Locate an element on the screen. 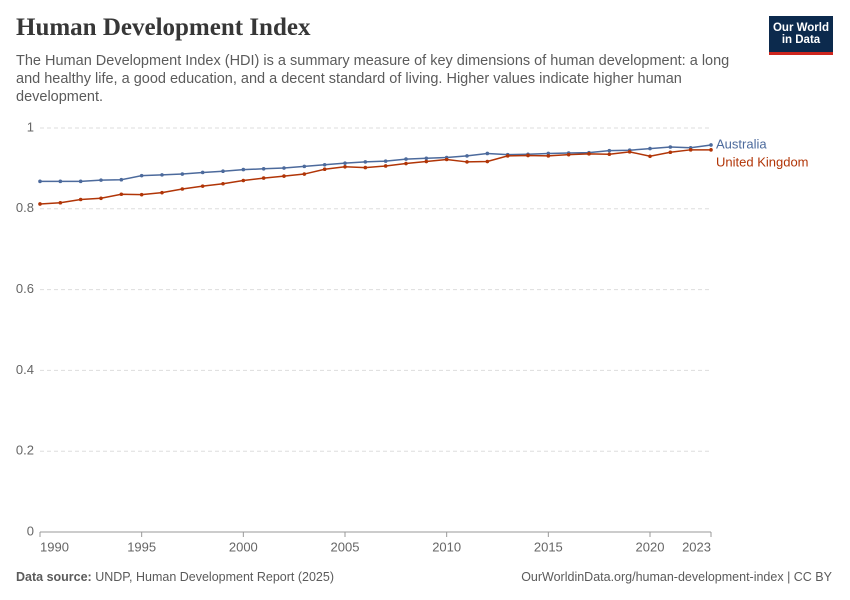  y-tick-label: 0 is located at coordinates (30, 530).